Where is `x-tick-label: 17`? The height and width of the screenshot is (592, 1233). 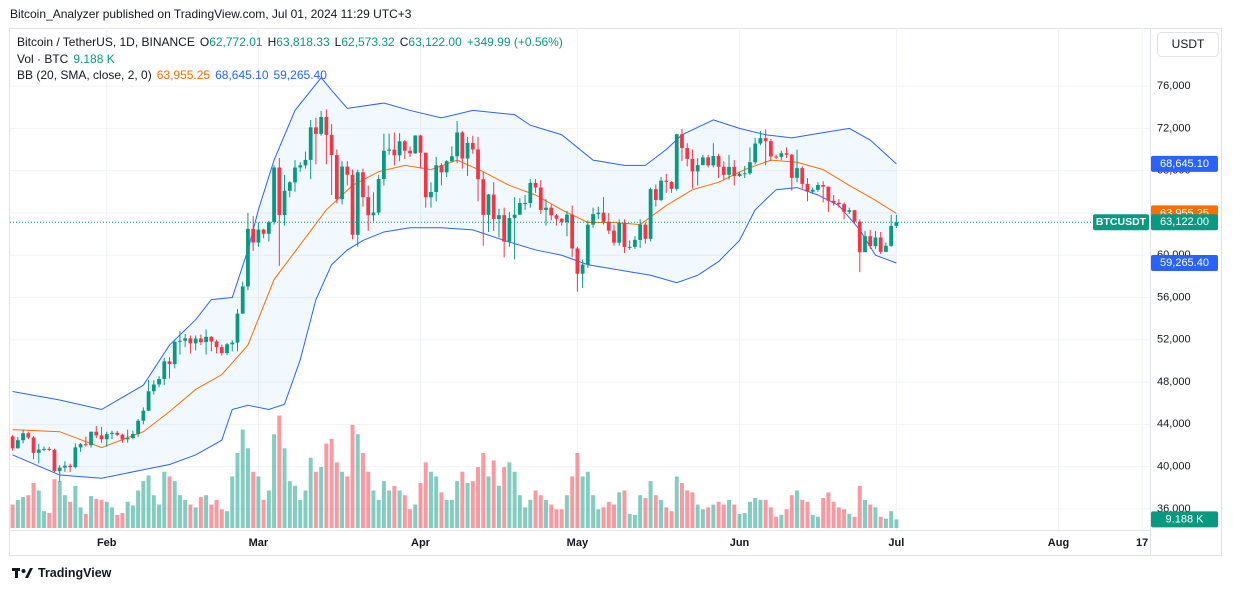
x-tick-label: 17 is located at coordinates (1142, 543).